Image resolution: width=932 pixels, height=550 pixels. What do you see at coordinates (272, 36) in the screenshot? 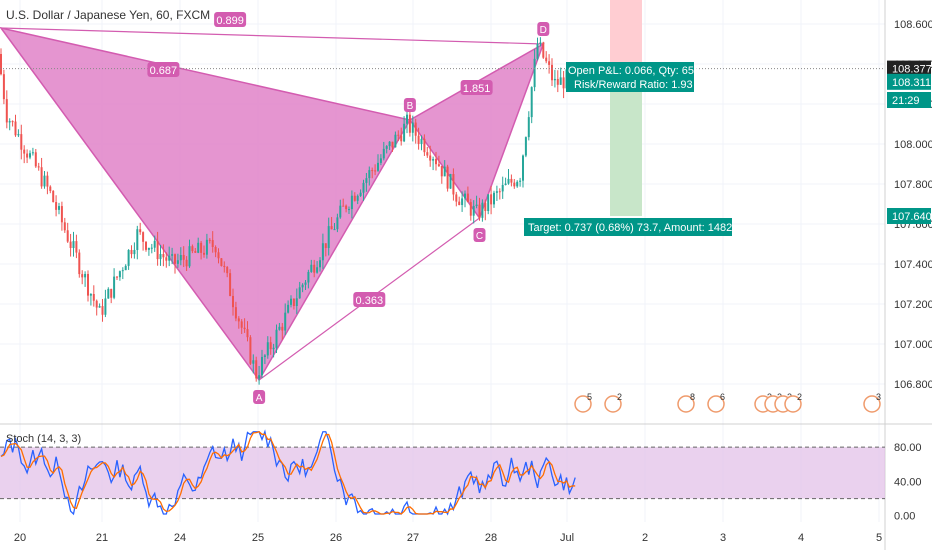
I see `pattern-line-xd` at bounding box center [272, 36].